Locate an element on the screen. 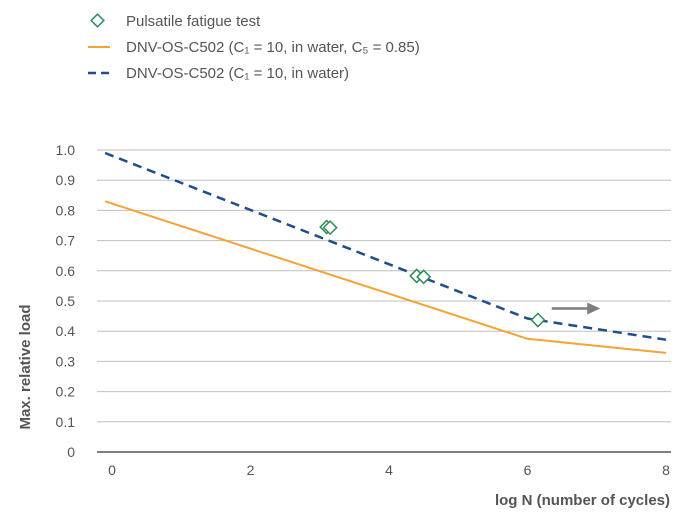 The height and width of the screenshot is (516, 691). y-tick-label: 0 is located at coordinates (71, 452).